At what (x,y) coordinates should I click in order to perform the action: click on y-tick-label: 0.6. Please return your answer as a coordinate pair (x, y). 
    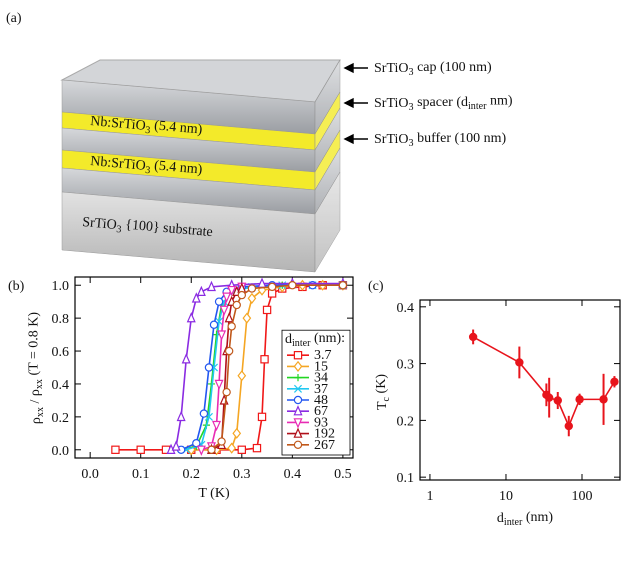
    Looking at the image, I should click on (61, 352).